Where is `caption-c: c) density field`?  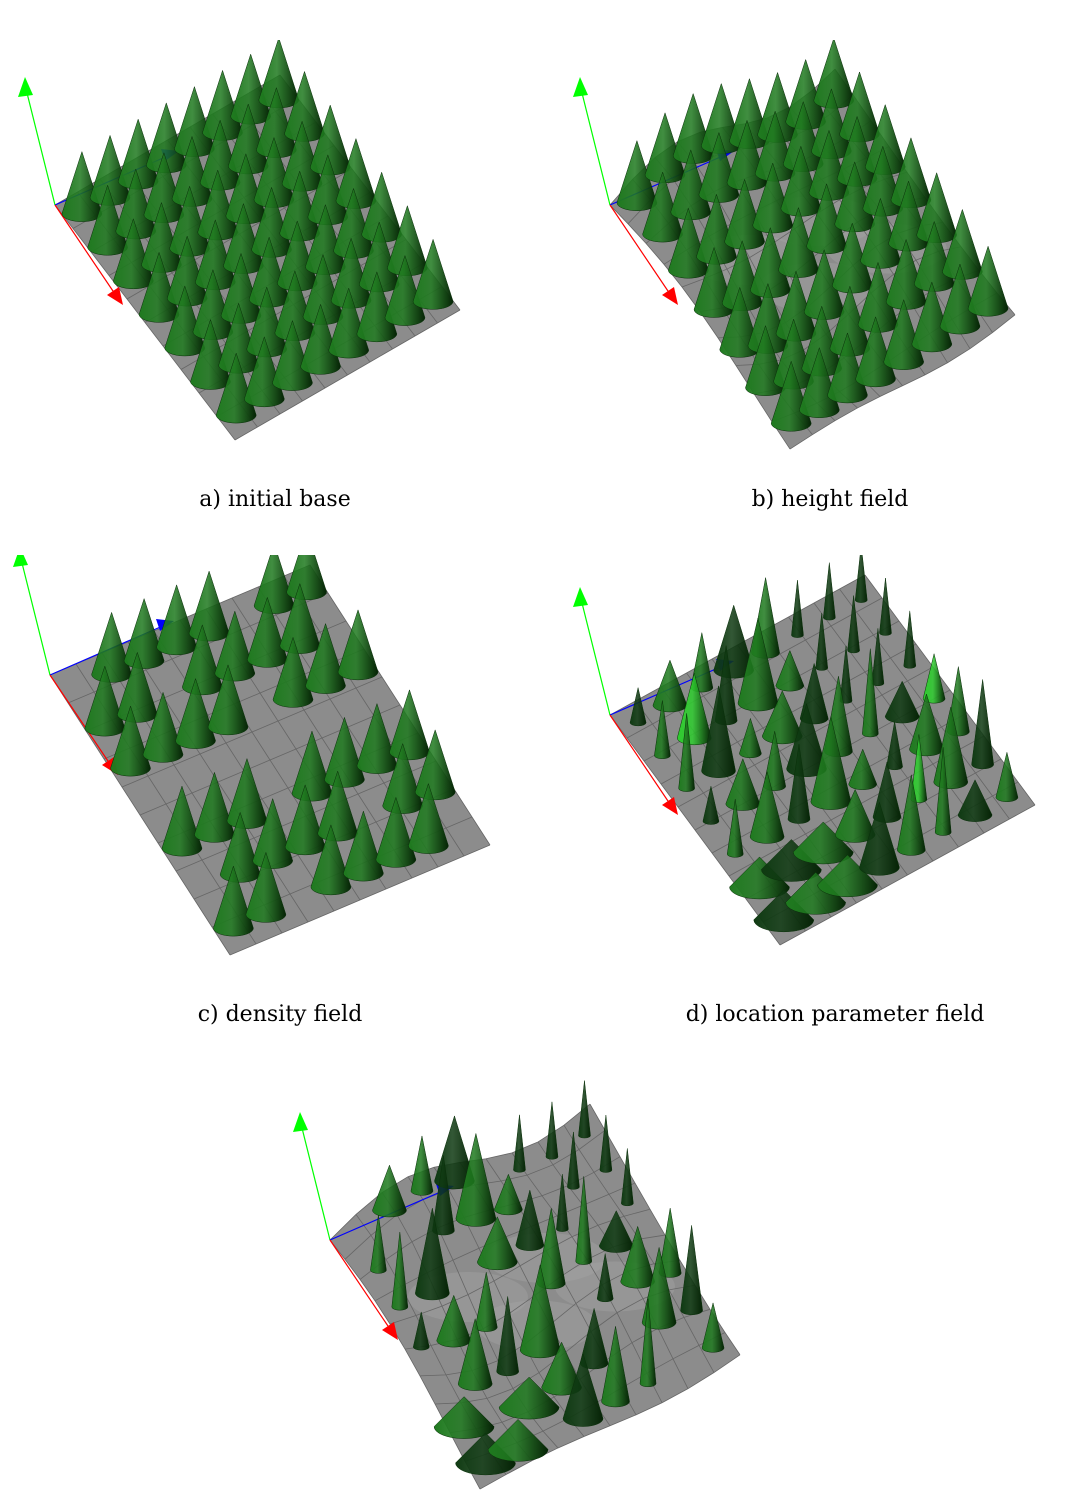
caption-c: c) density field is located at coordinates (280, 1014).